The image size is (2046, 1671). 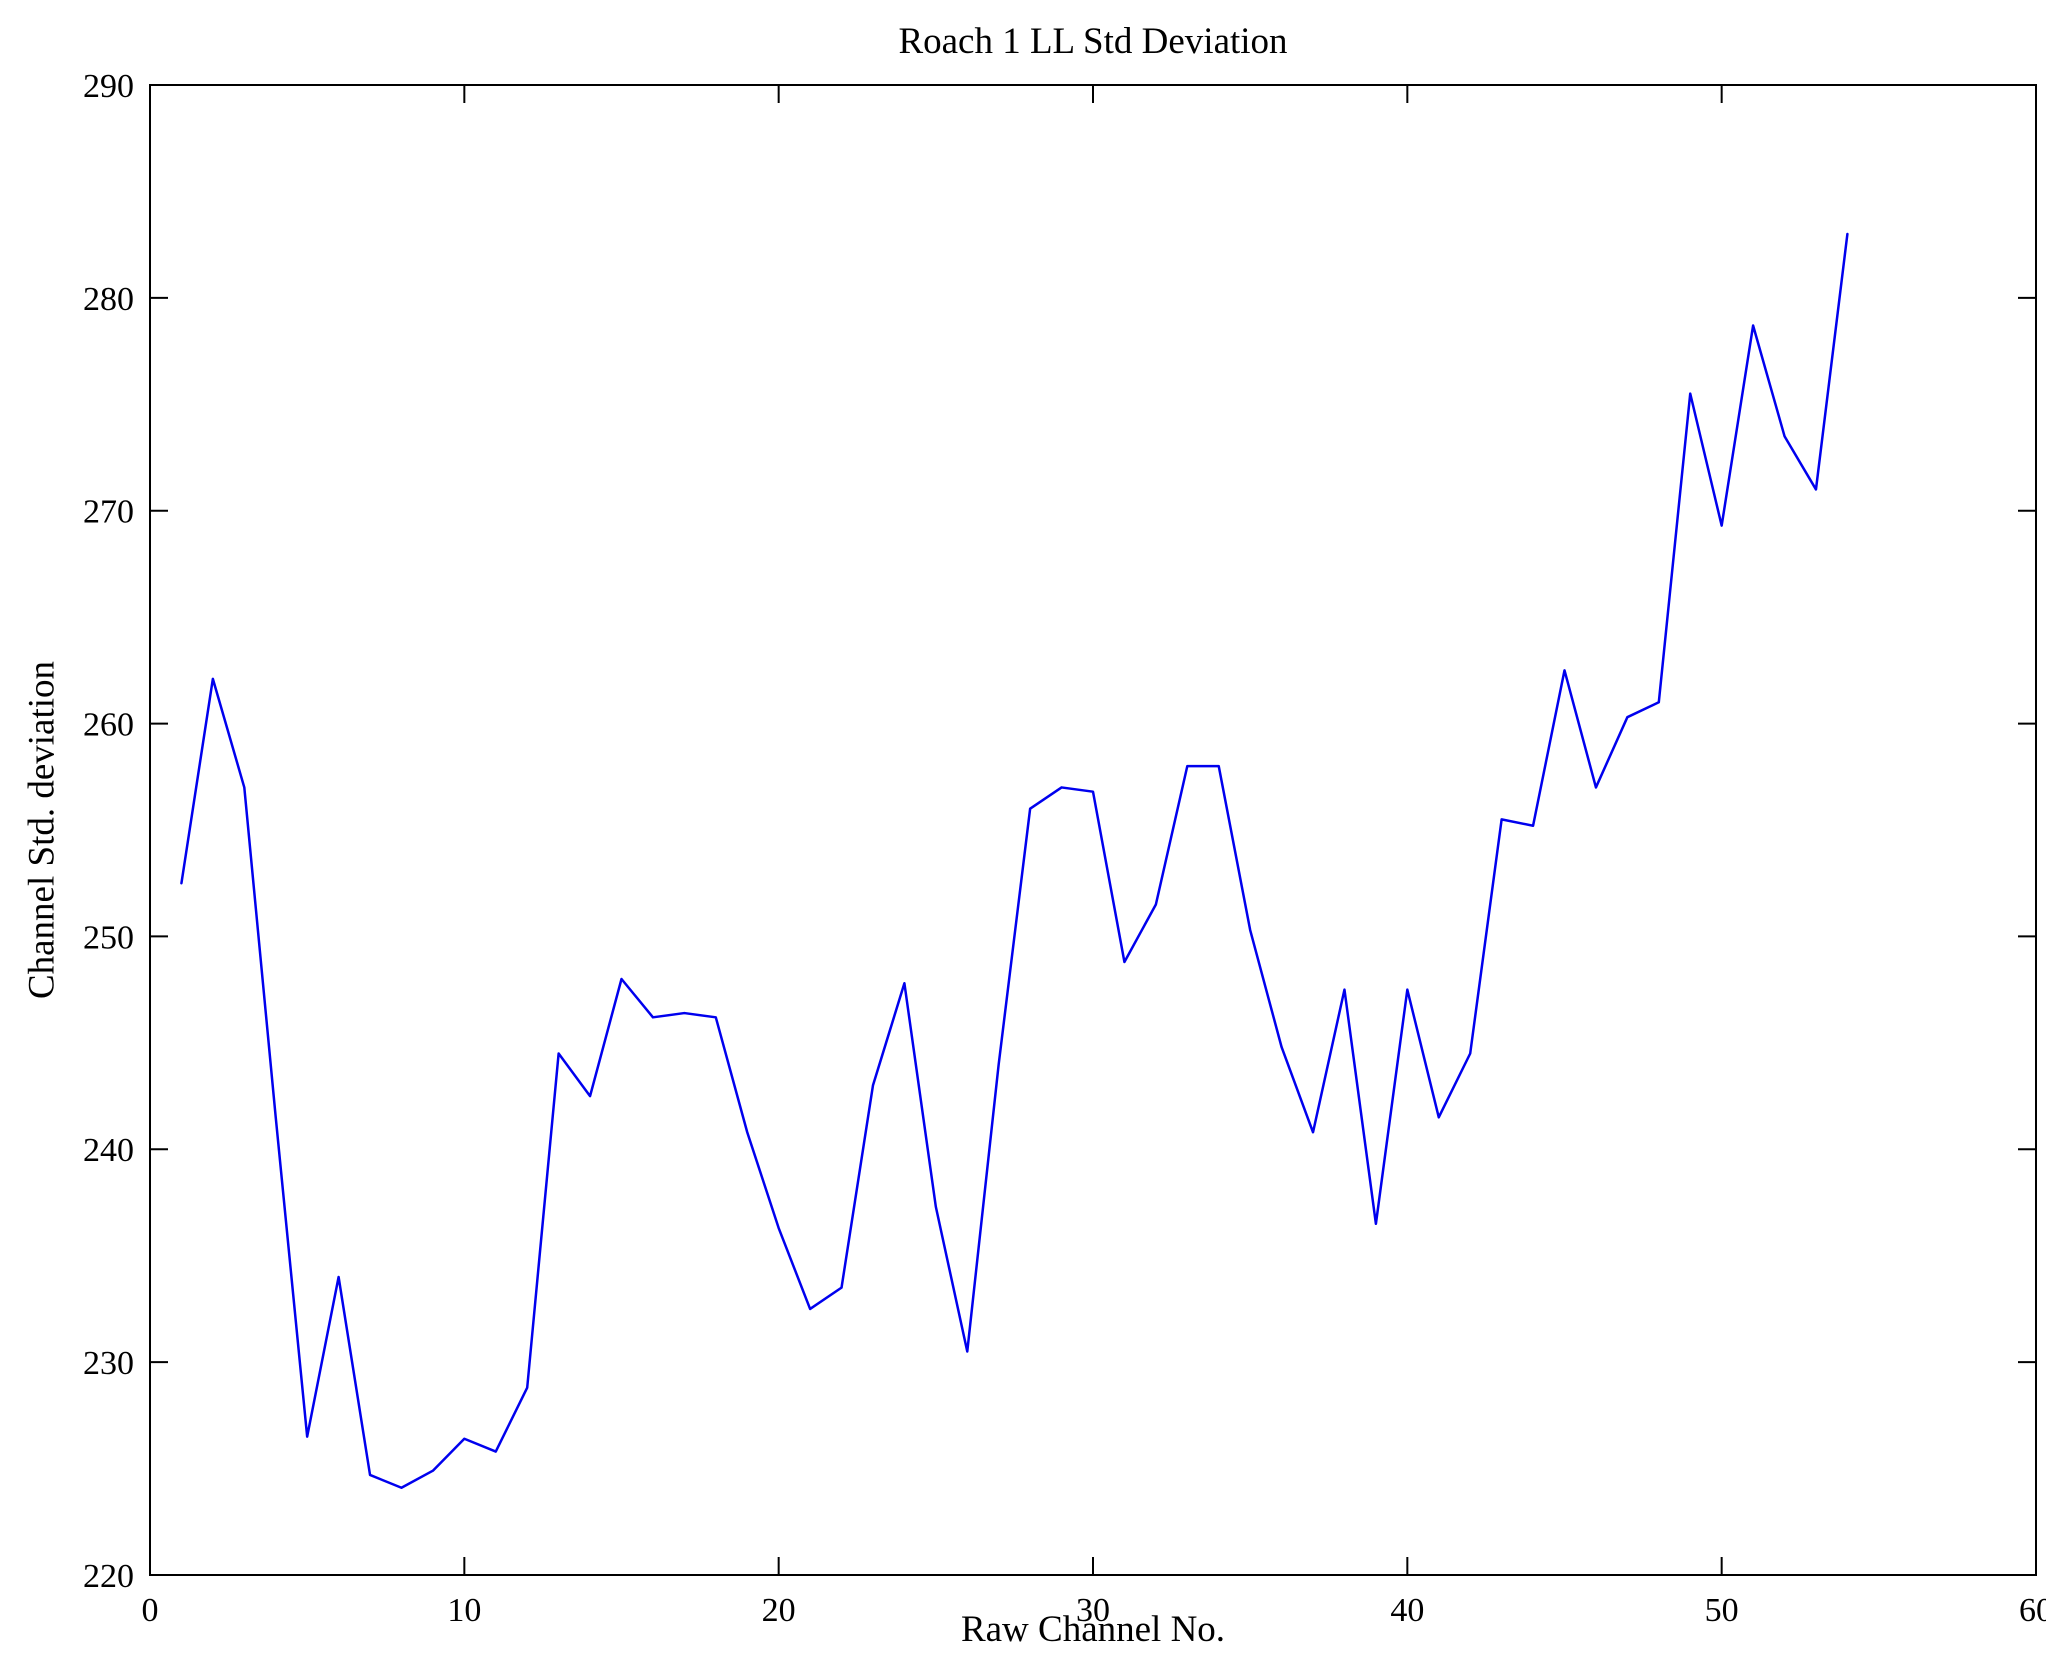 What do you see at coordinates (779, 1610) in the screenshot?
I see `x-tick-label: 20` at bounding box center [779, 1610].